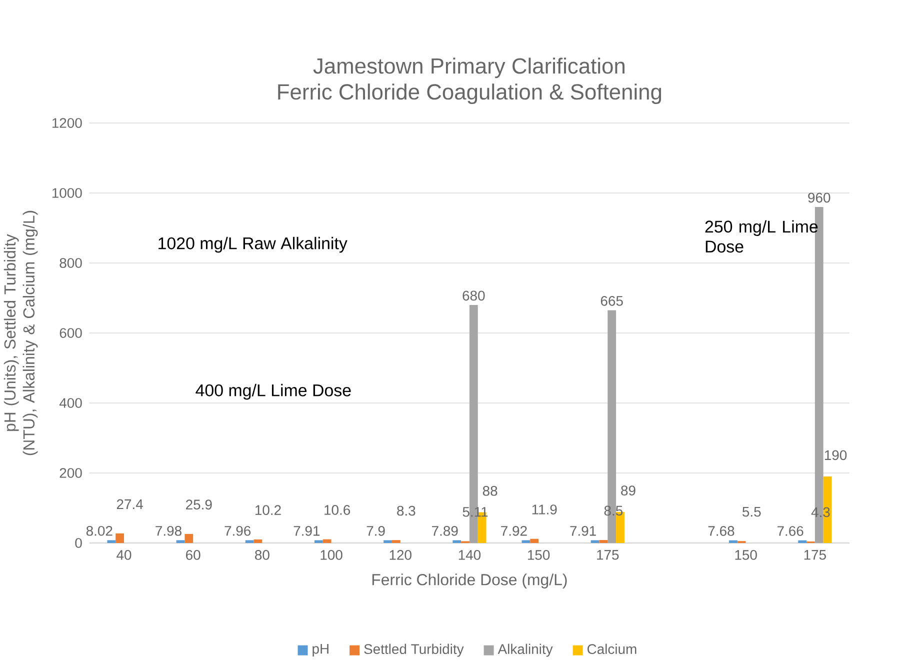  What do you see at coordinates (514, 531) in the screenshot?
I see `data-label: 7.92` at bounding box center [514, 531].